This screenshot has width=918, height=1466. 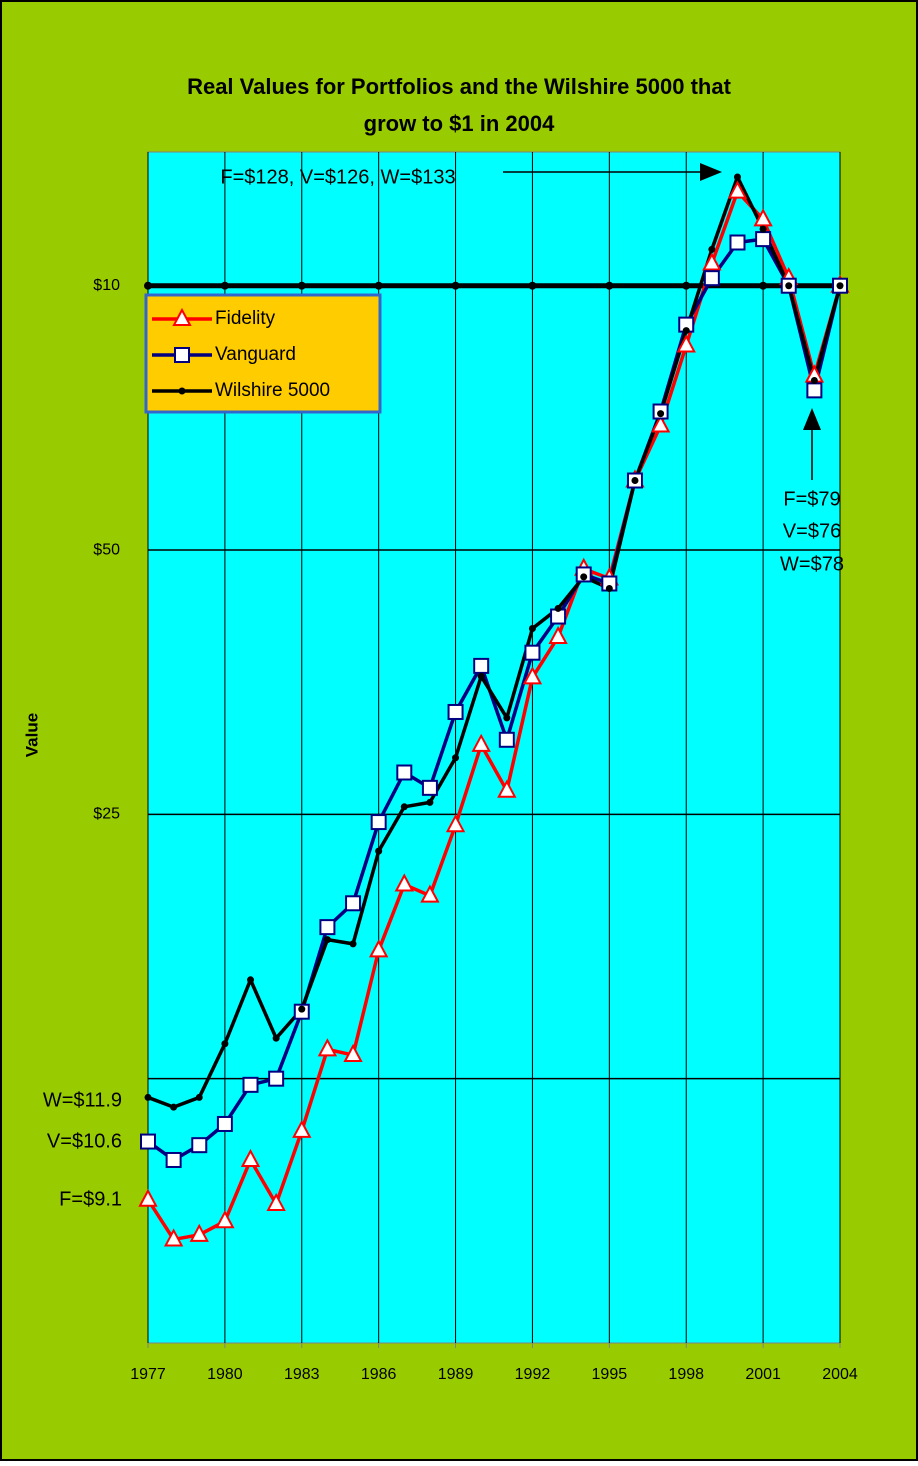 I want to click on annotation: W=$78, so click(x=812, y=564).